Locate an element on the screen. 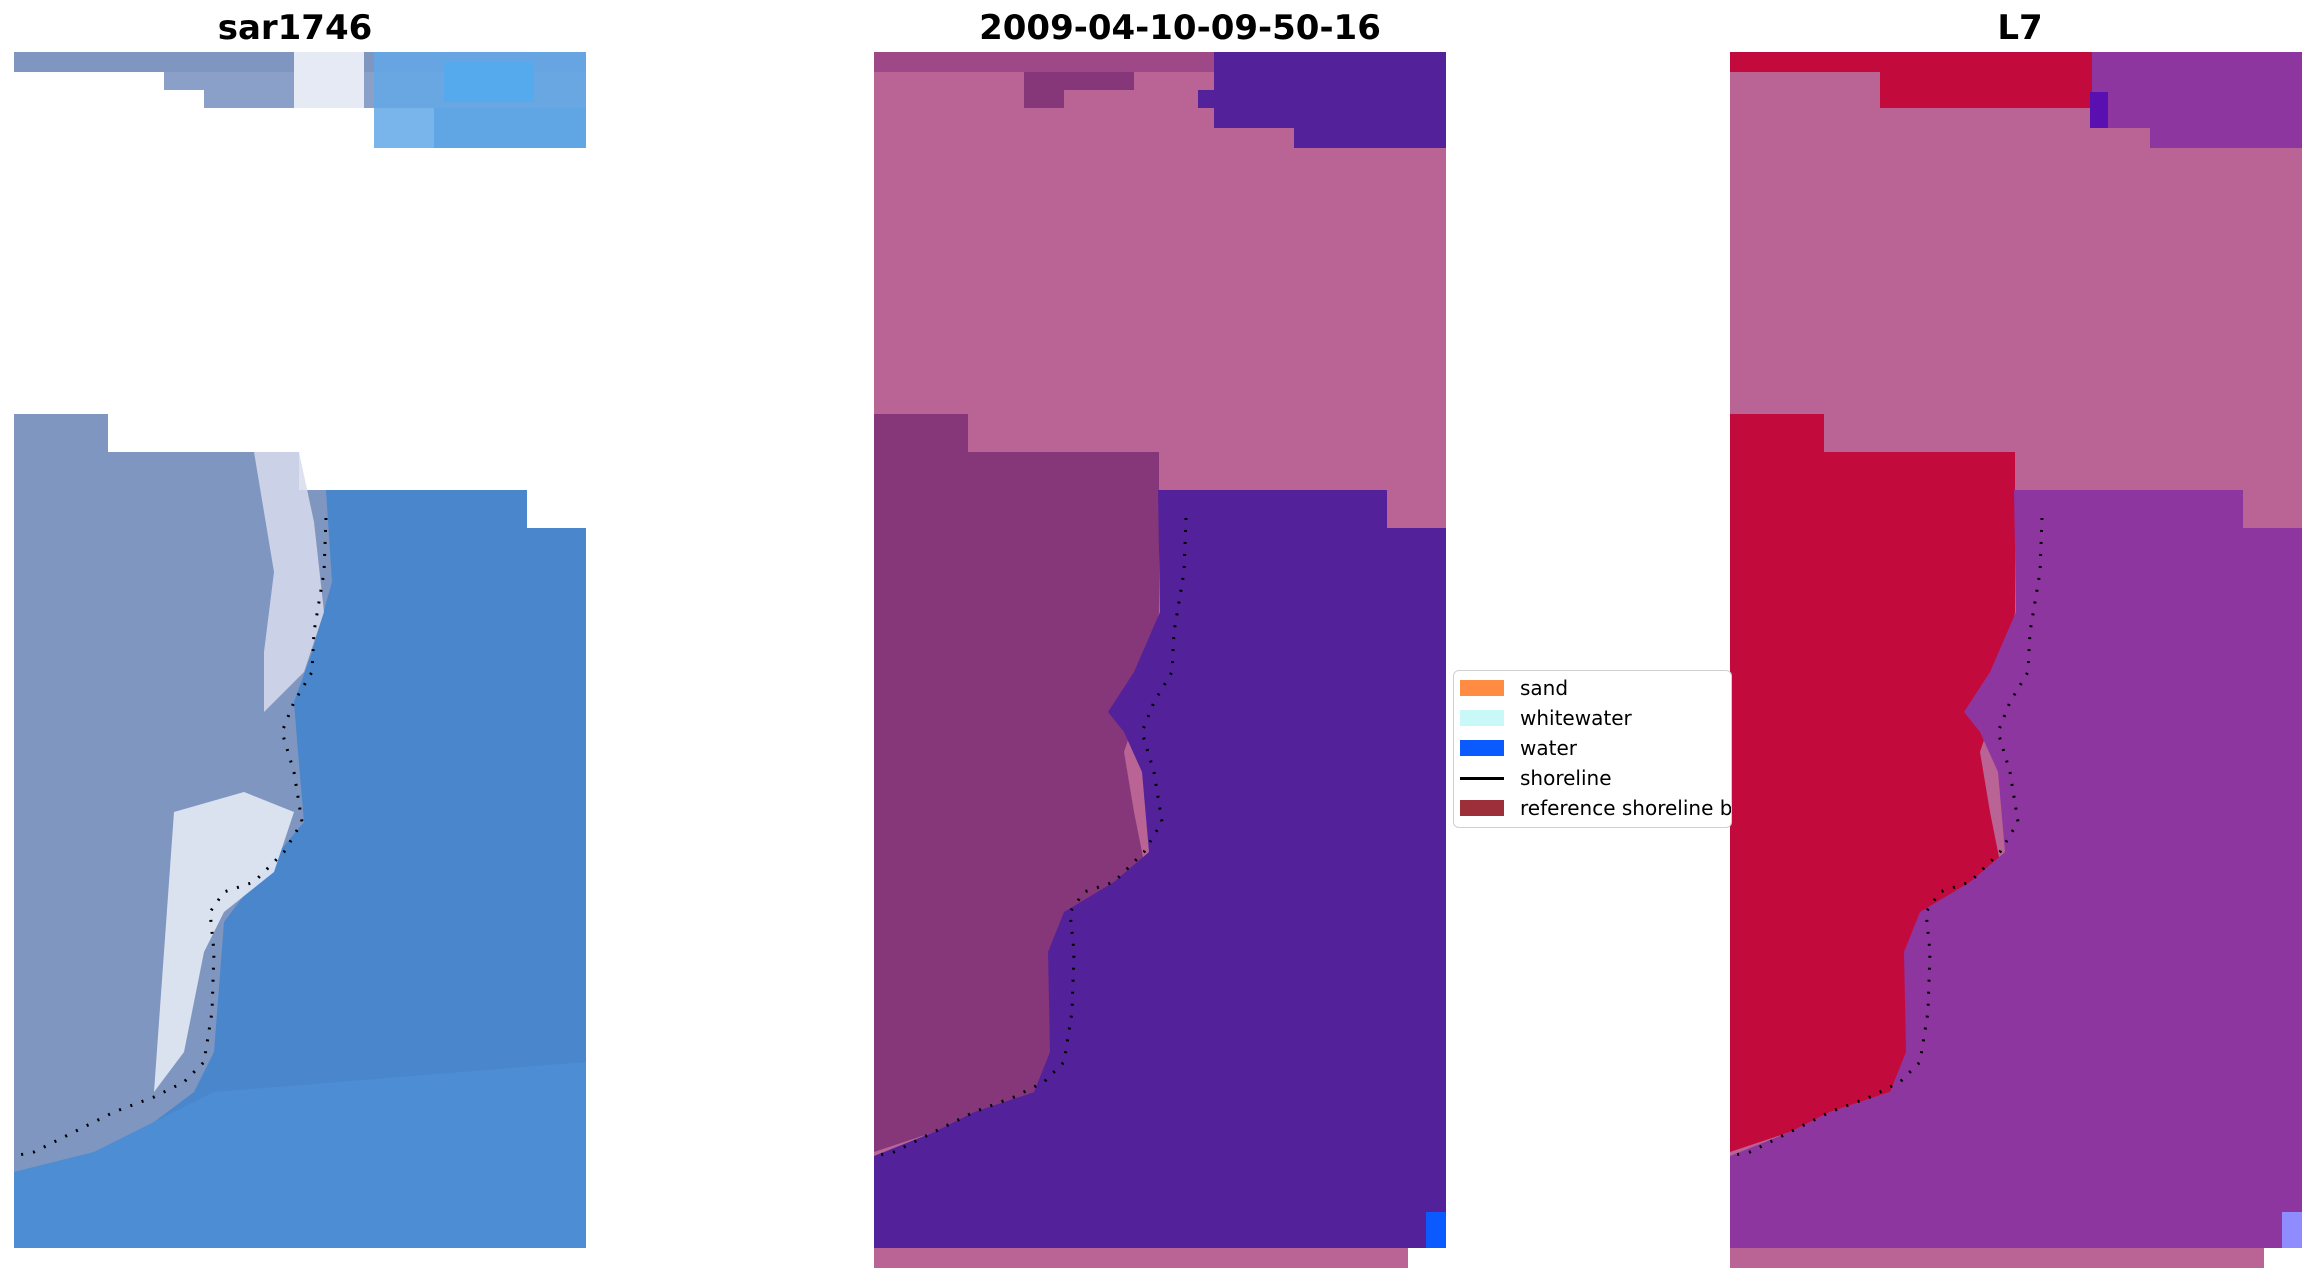  legend-item-sand: sand is located at coordinates (1514, 688).